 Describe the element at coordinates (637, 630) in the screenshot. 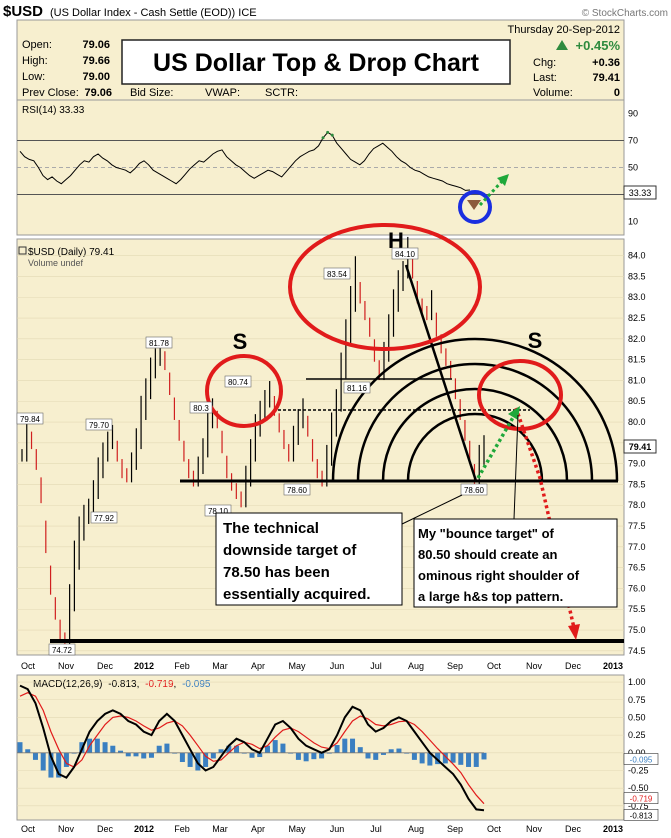

I see `price-tick-label: 75.0` at that location.